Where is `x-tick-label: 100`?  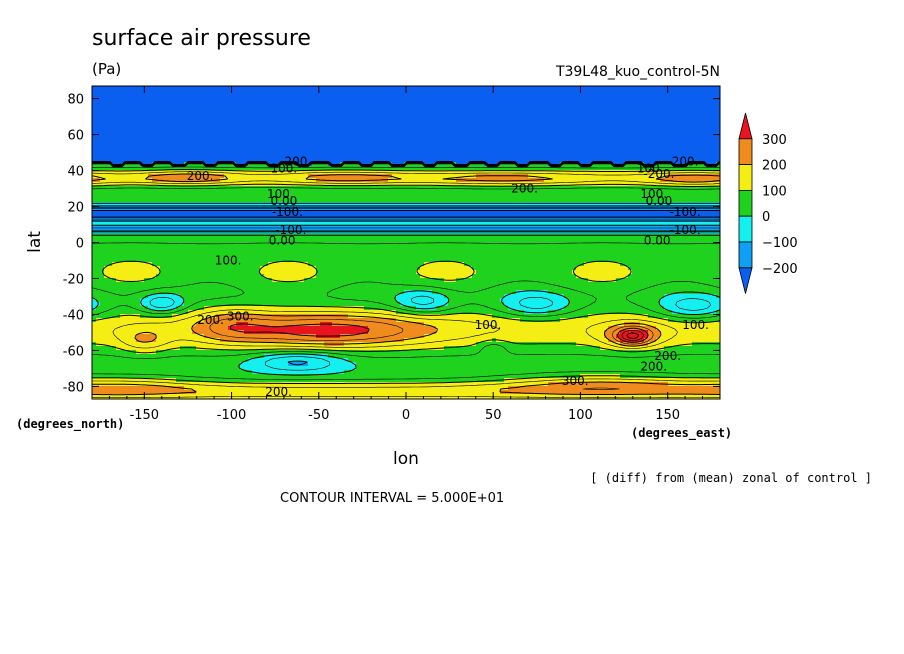 x-tick-label: 100 is located at coordinates (580, 415).